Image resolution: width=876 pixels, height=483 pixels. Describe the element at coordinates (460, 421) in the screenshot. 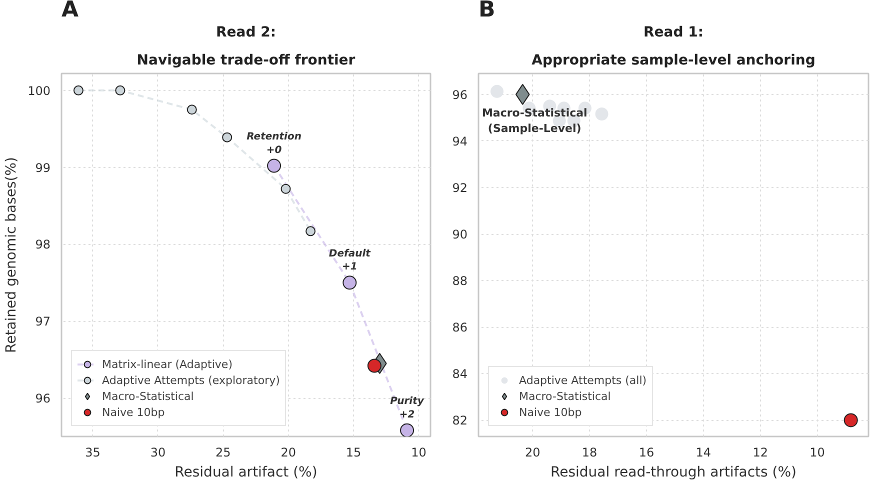

I see `y-tick-label: 82` at that location.